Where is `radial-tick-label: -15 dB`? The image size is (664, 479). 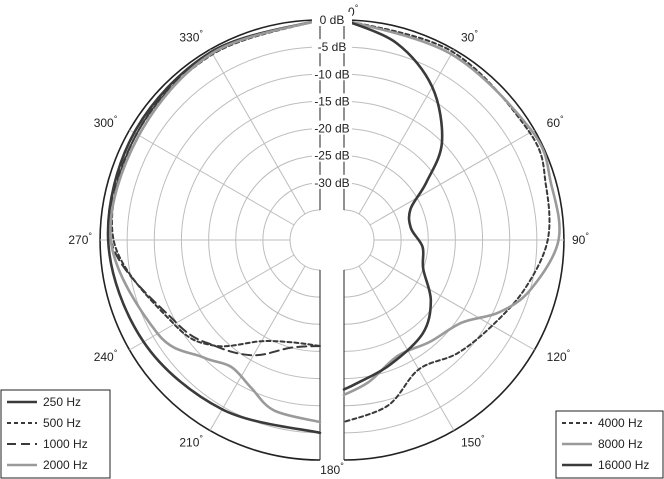
radial-tick-label: -15 dB is located at coordinates (331, 101).